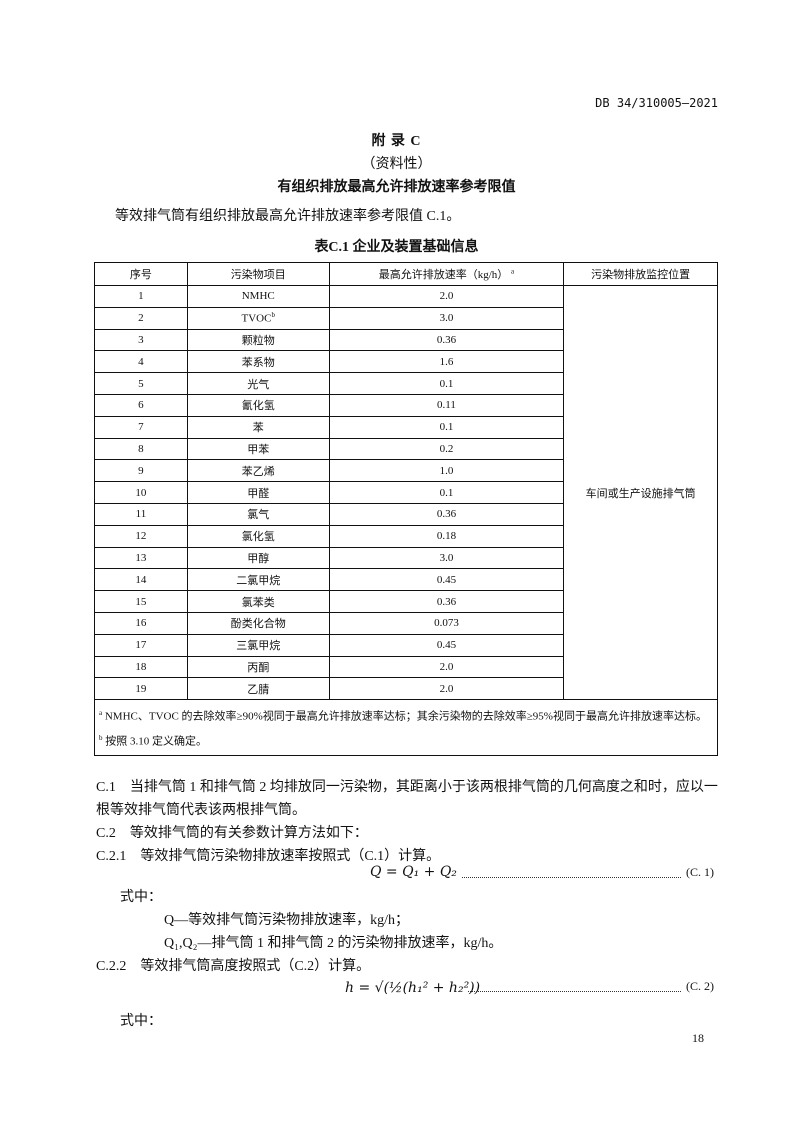  I want to click on table-row: 14 二氯甲烷 0.45, so click(406, 580).